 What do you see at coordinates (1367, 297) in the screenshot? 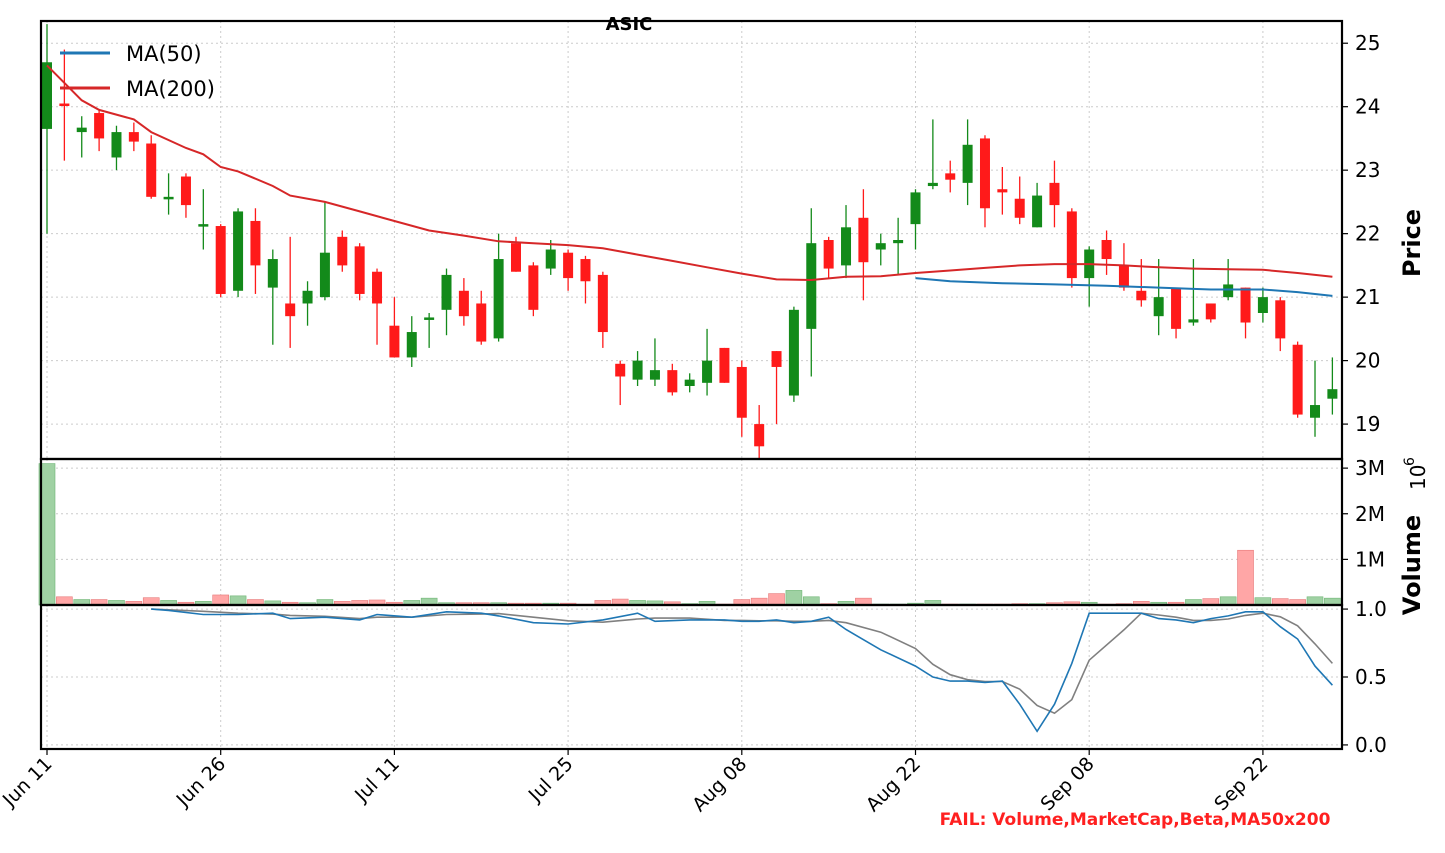
I see `price-tick-label: 21` at bounding box center [1367, 297].